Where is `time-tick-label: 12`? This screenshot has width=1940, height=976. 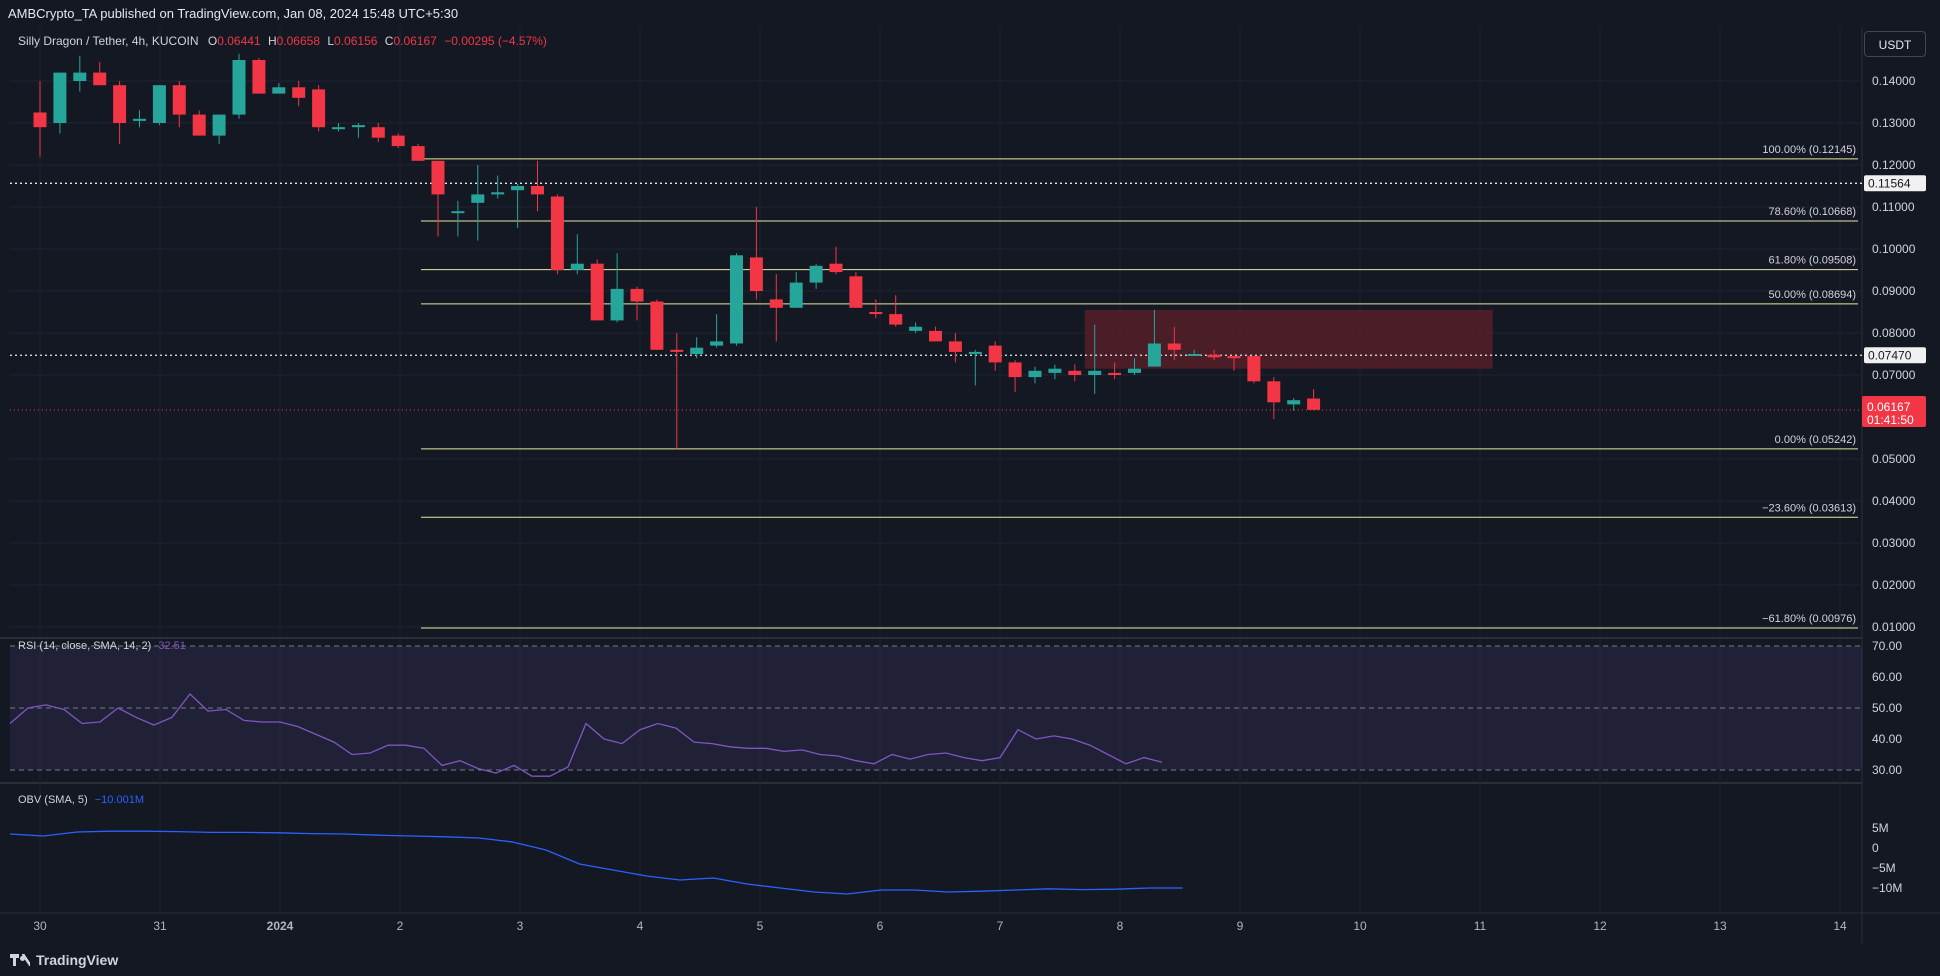 time-tick-label: 12 is located at coordinates (1600, 926).